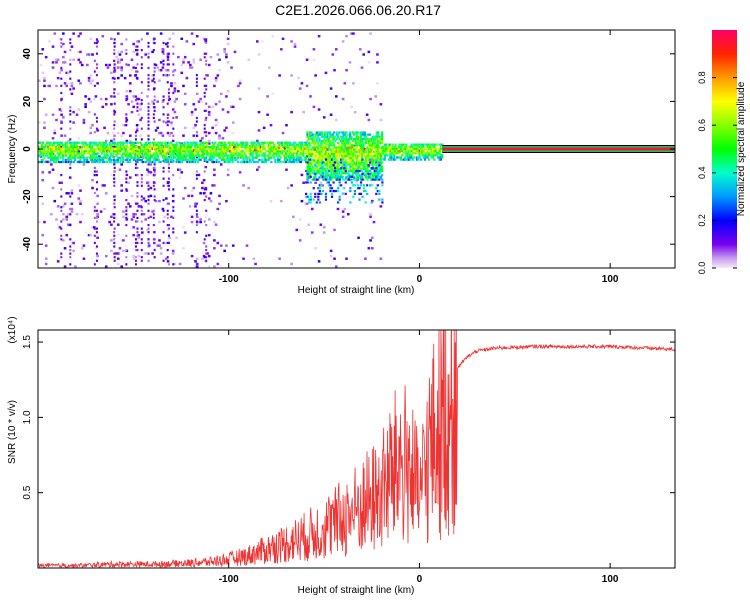 This screenshot has height=600, width=750. What do you see at coordinates (27, 101) in the screenshot?
I see `y-tick-label: 20` at bounding box center [27, 101].